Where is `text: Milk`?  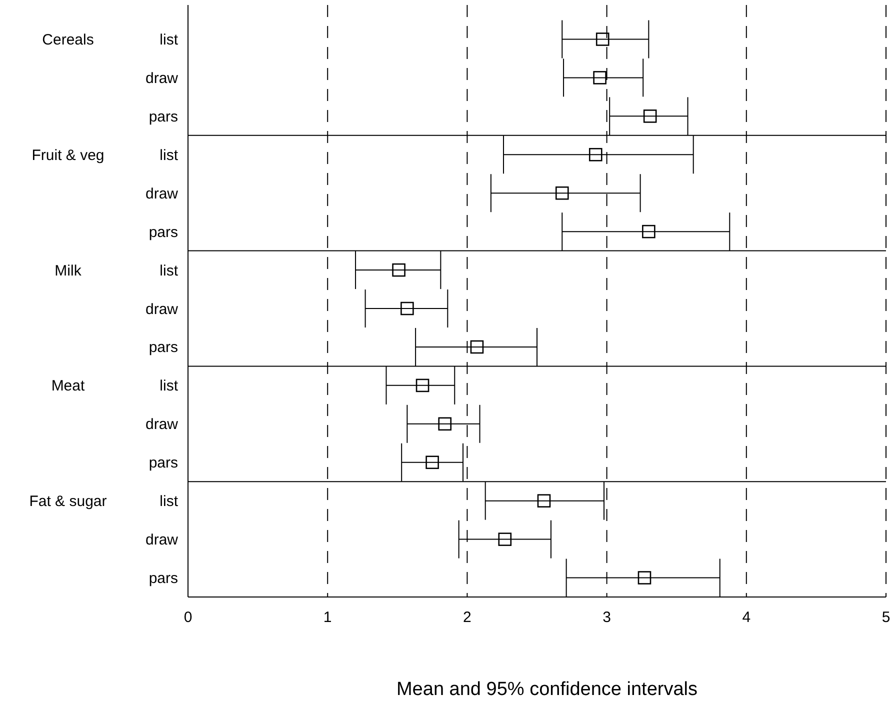 text: Milk is located at coordinates (68, 271).